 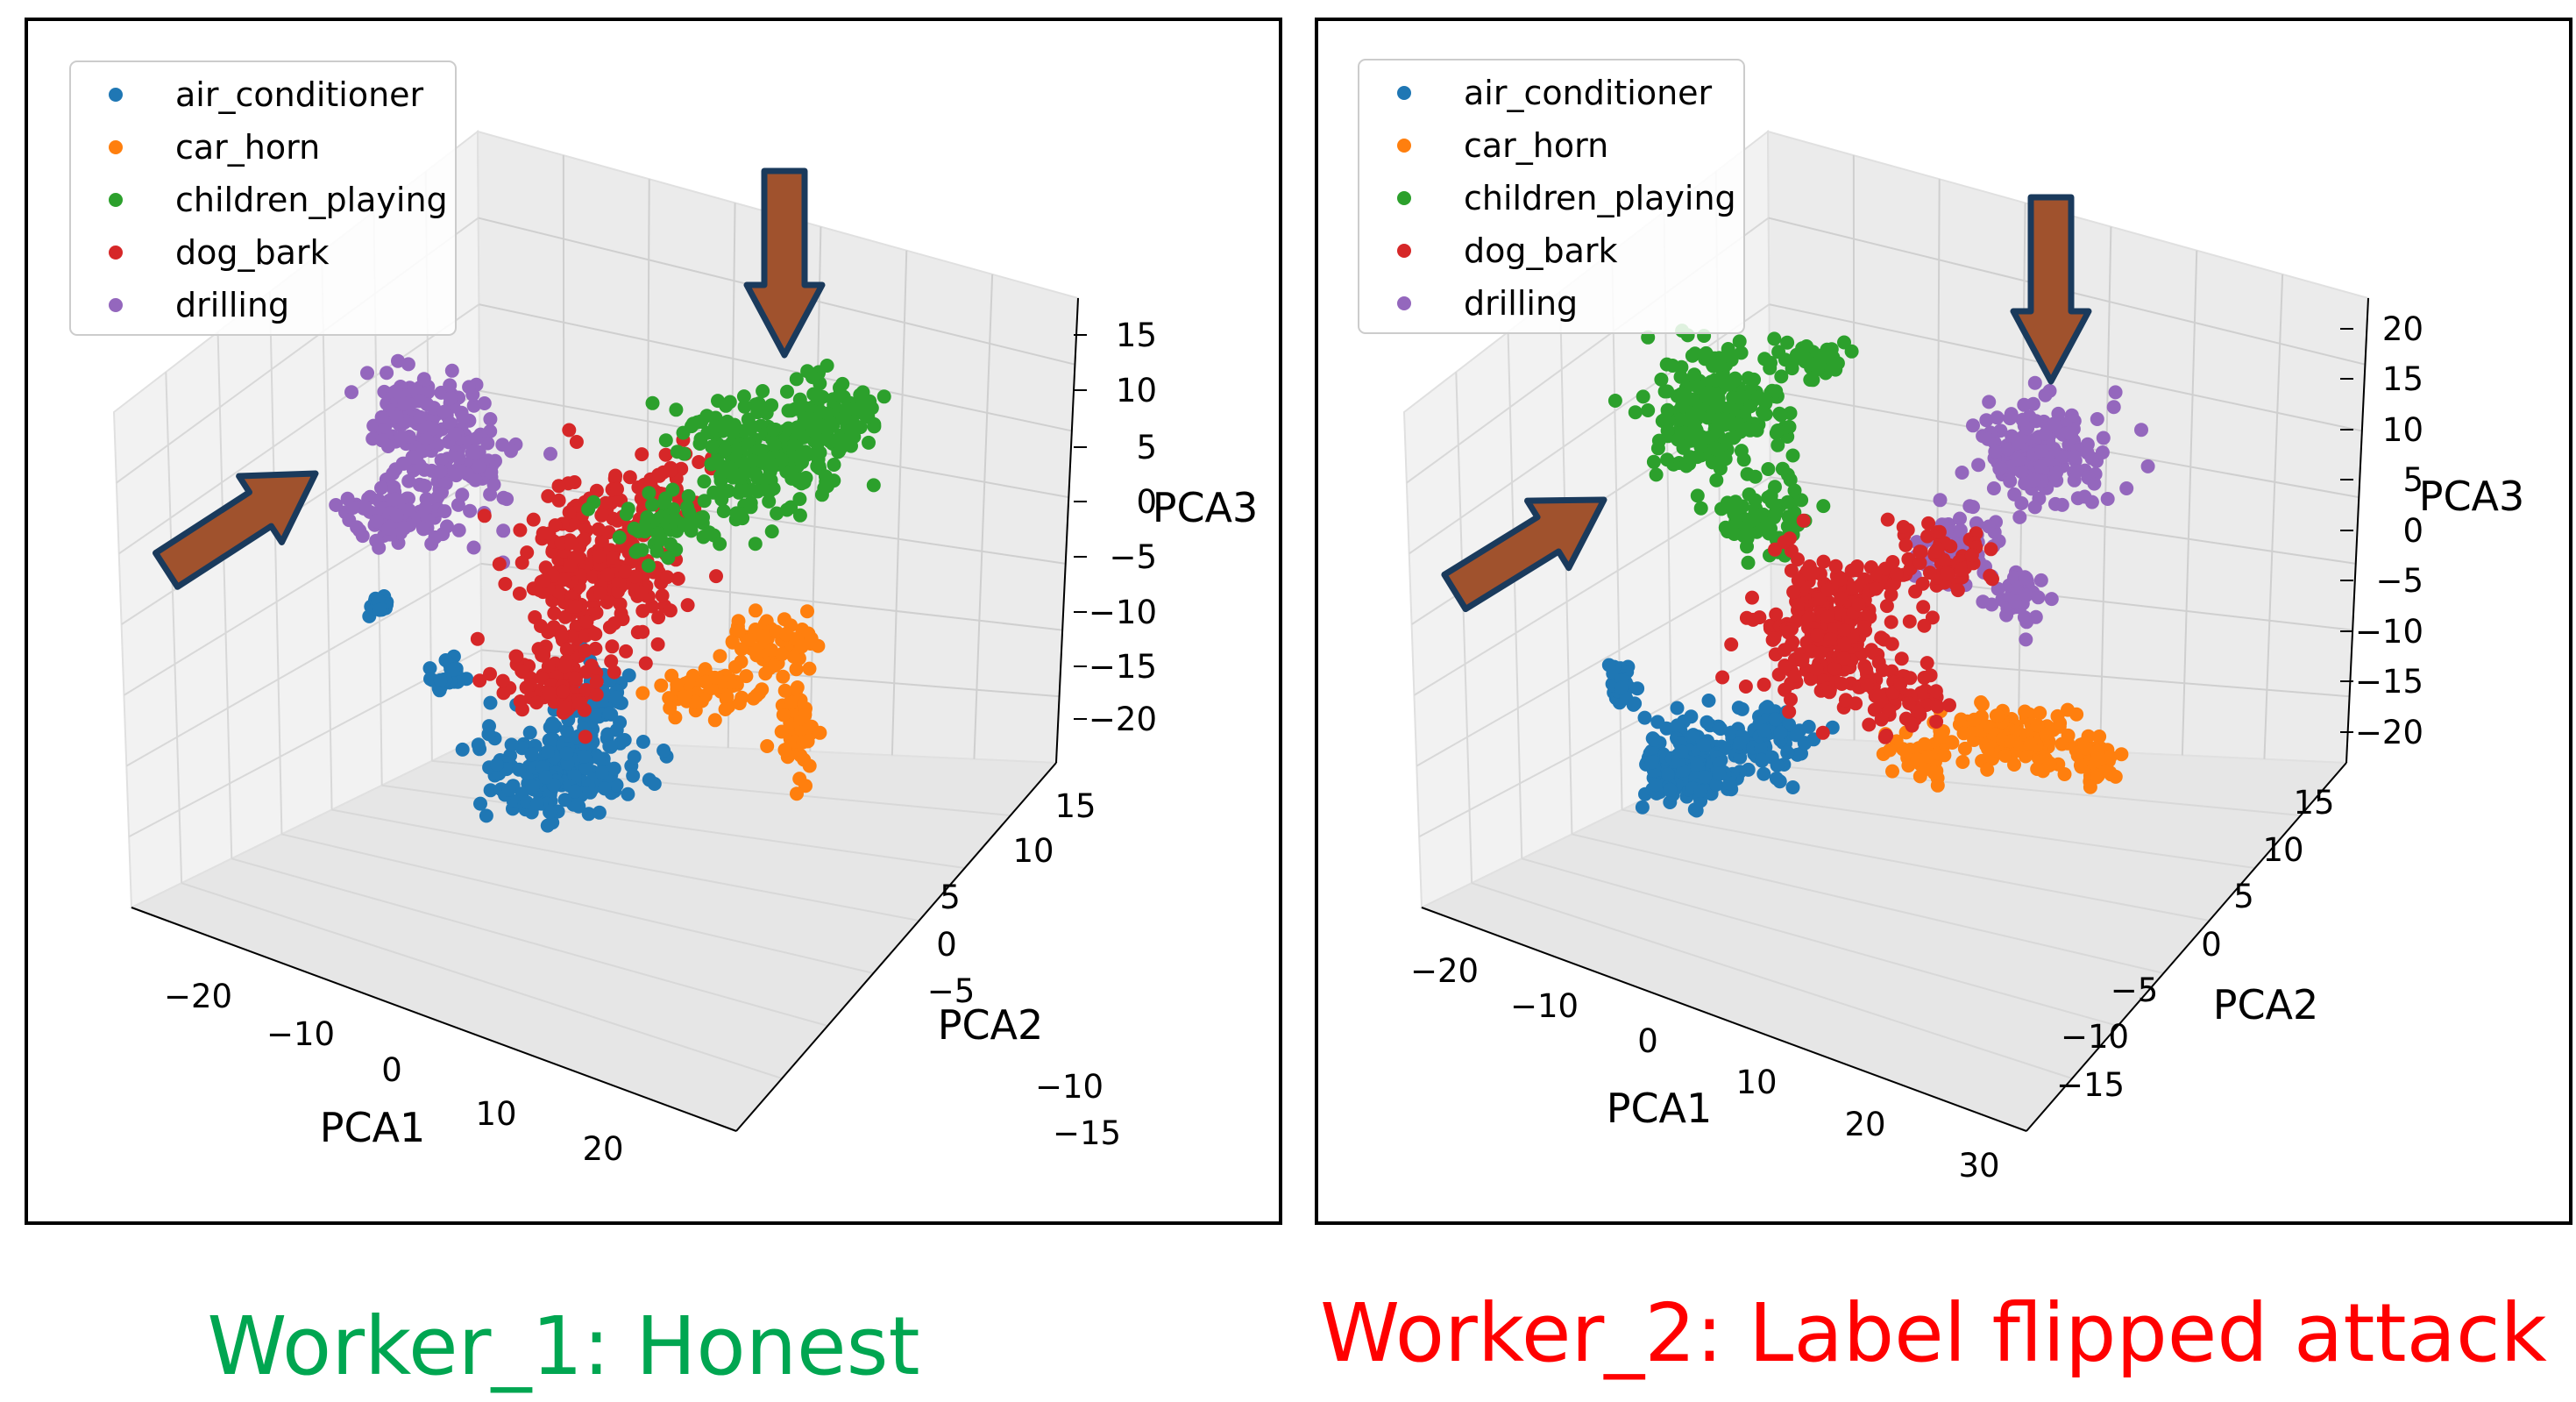 What do you see at coordinates (1133, 557) in the screenshot?
I see `z-tick-label: −5` at bounding box center [1133, 557].